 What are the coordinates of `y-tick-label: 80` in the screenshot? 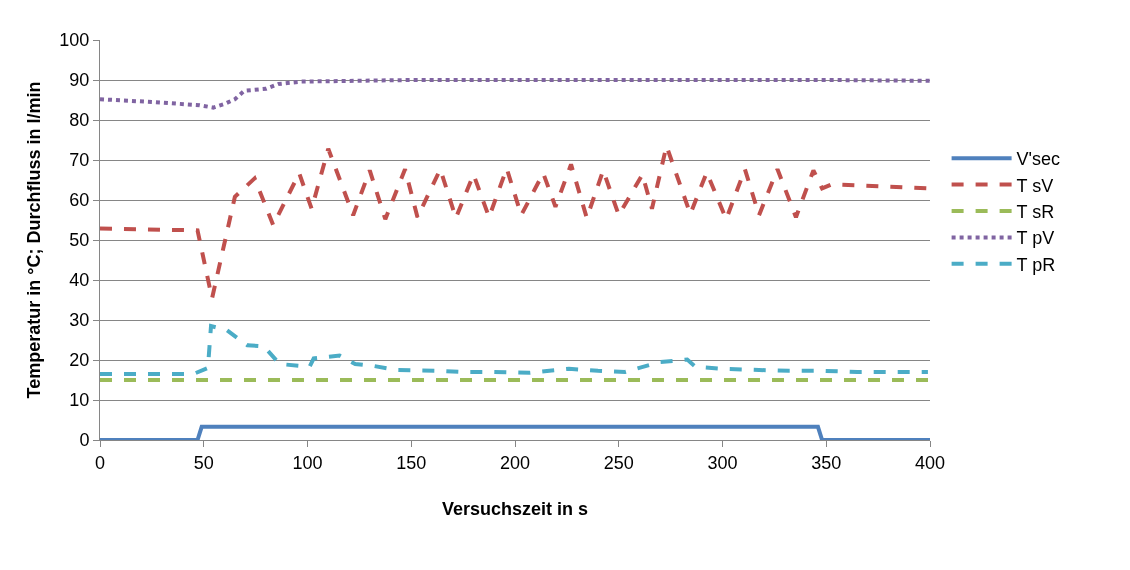 It's located at (79, 120).